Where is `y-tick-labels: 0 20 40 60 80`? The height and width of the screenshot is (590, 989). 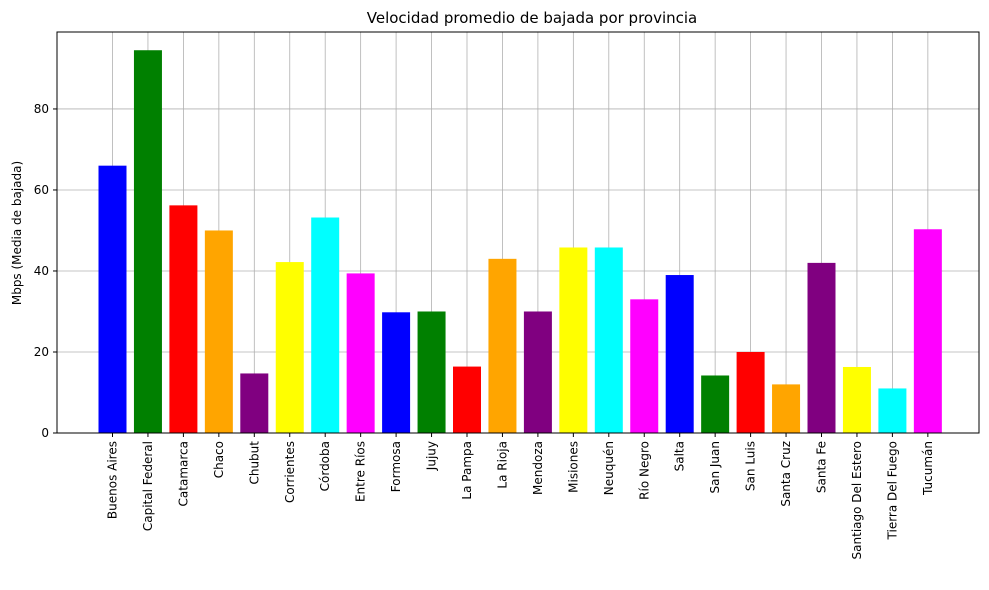
y-tick-labels: 0 20 40 60 80 is located at coordinates (41, 271).